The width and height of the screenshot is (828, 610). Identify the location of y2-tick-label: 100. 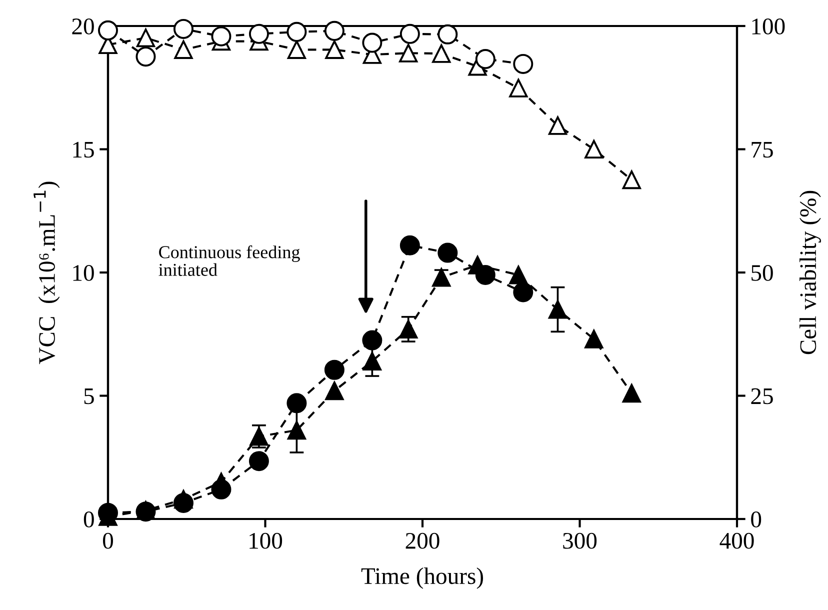
(768, 26).